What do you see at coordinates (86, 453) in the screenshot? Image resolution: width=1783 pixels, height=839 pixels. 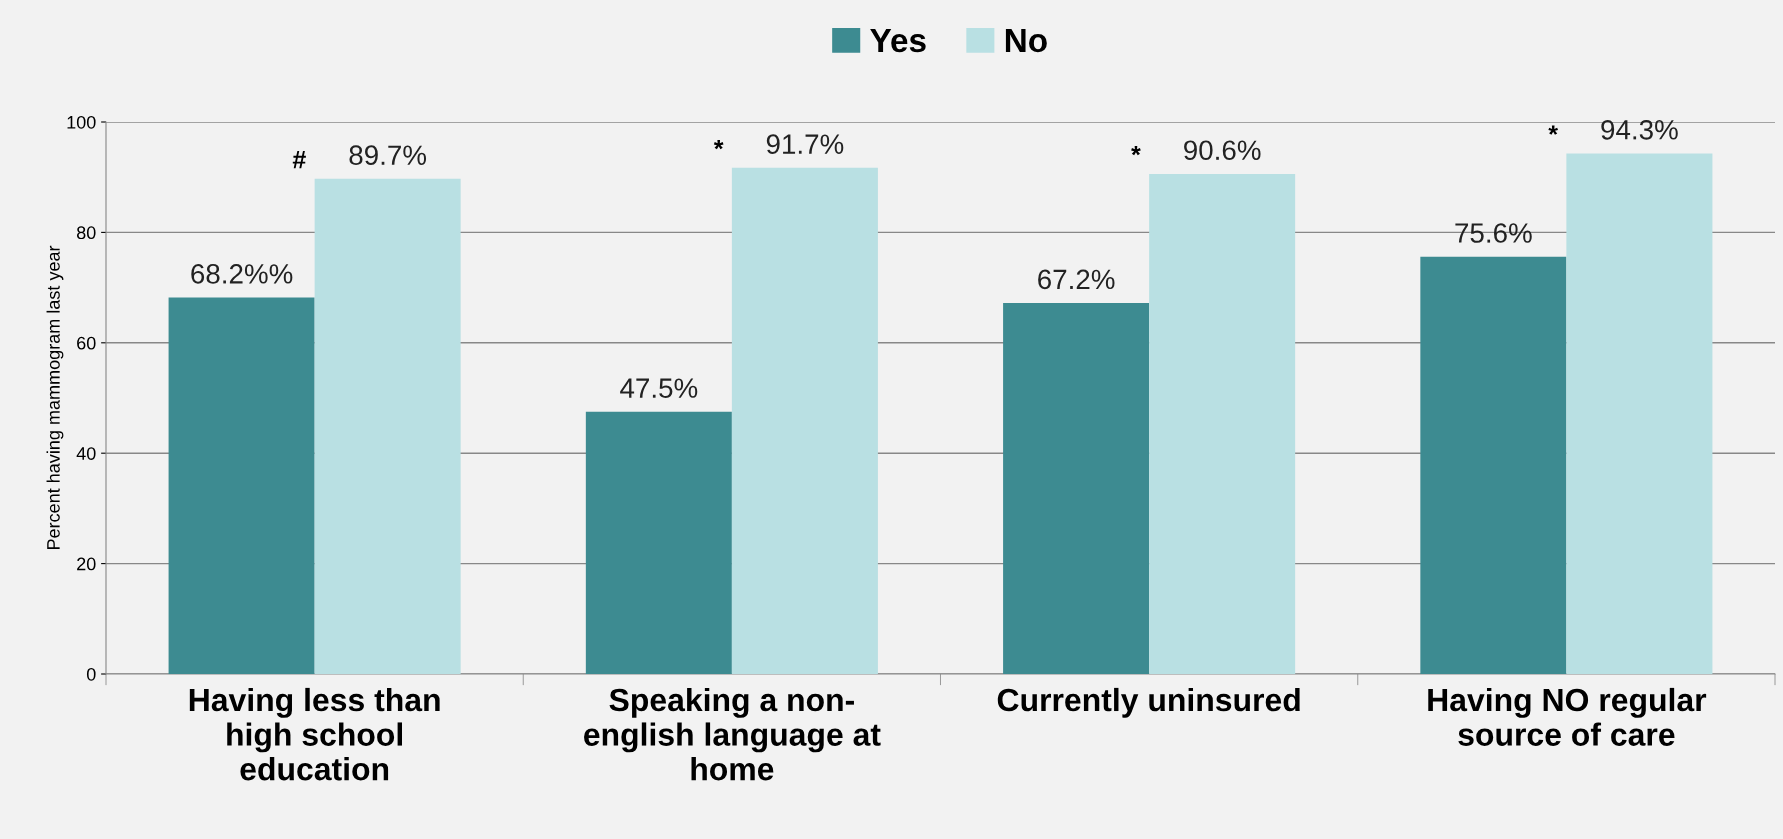 I see `y-tick-label: 40` at bounding box center [86, 453].